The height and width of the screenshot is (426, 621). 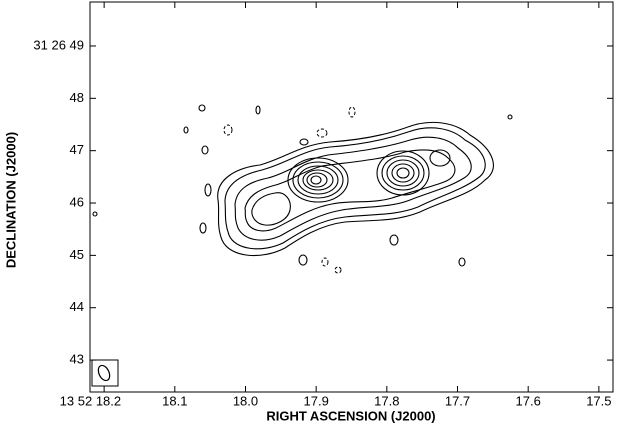 What do you see at coordinates (174, 400) in the screenshot?
I see `x-tick-label: 18.1` at bounding box center [174, 400].